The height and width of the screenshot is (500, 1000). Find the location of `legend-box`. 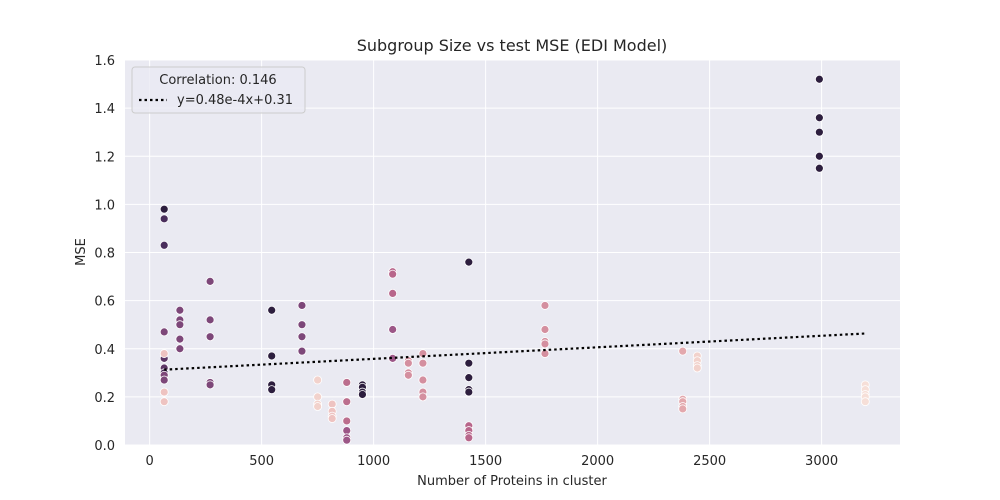

legend-box is located at coordinates (218, 90).